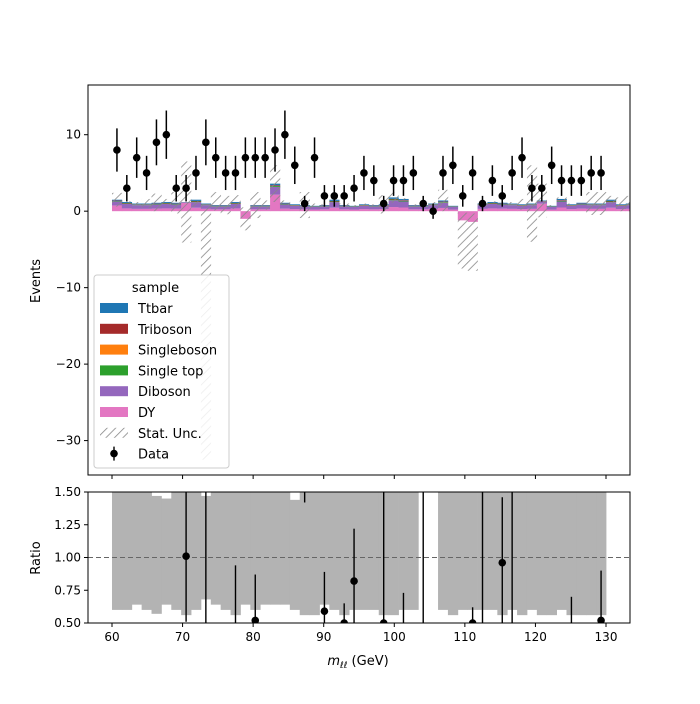  Describe the element at coordinates (146, 413) in the screenshot. I see `legend-label: DY` at that location.